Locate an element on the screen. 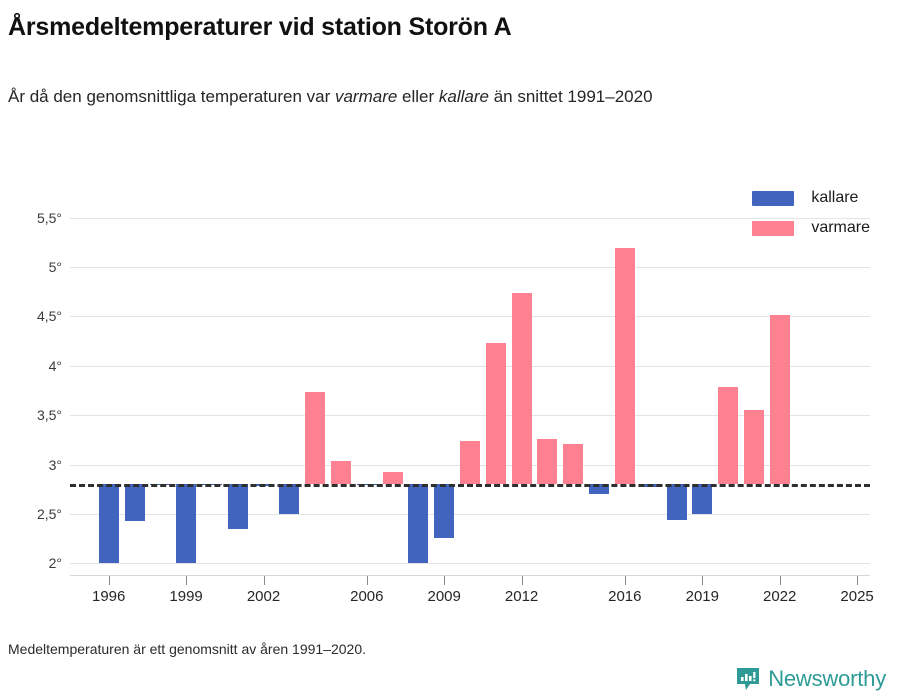 The height and width of the screenshot is (700, 900). bar-2016 is located at coordinates (624, 366).